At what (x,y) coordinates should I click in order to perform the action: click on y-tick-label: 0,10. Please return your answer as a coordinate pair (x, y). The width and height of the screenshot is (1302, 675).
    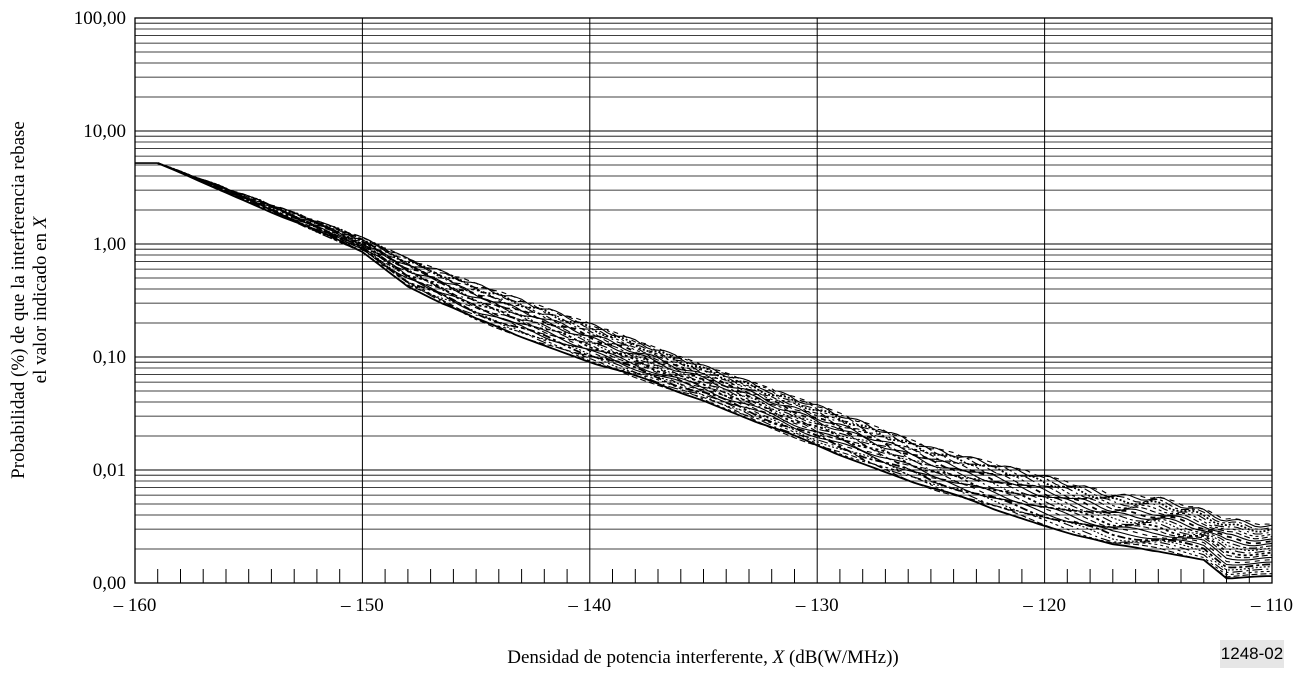
    Looking at the image, I should click on (109, 357).